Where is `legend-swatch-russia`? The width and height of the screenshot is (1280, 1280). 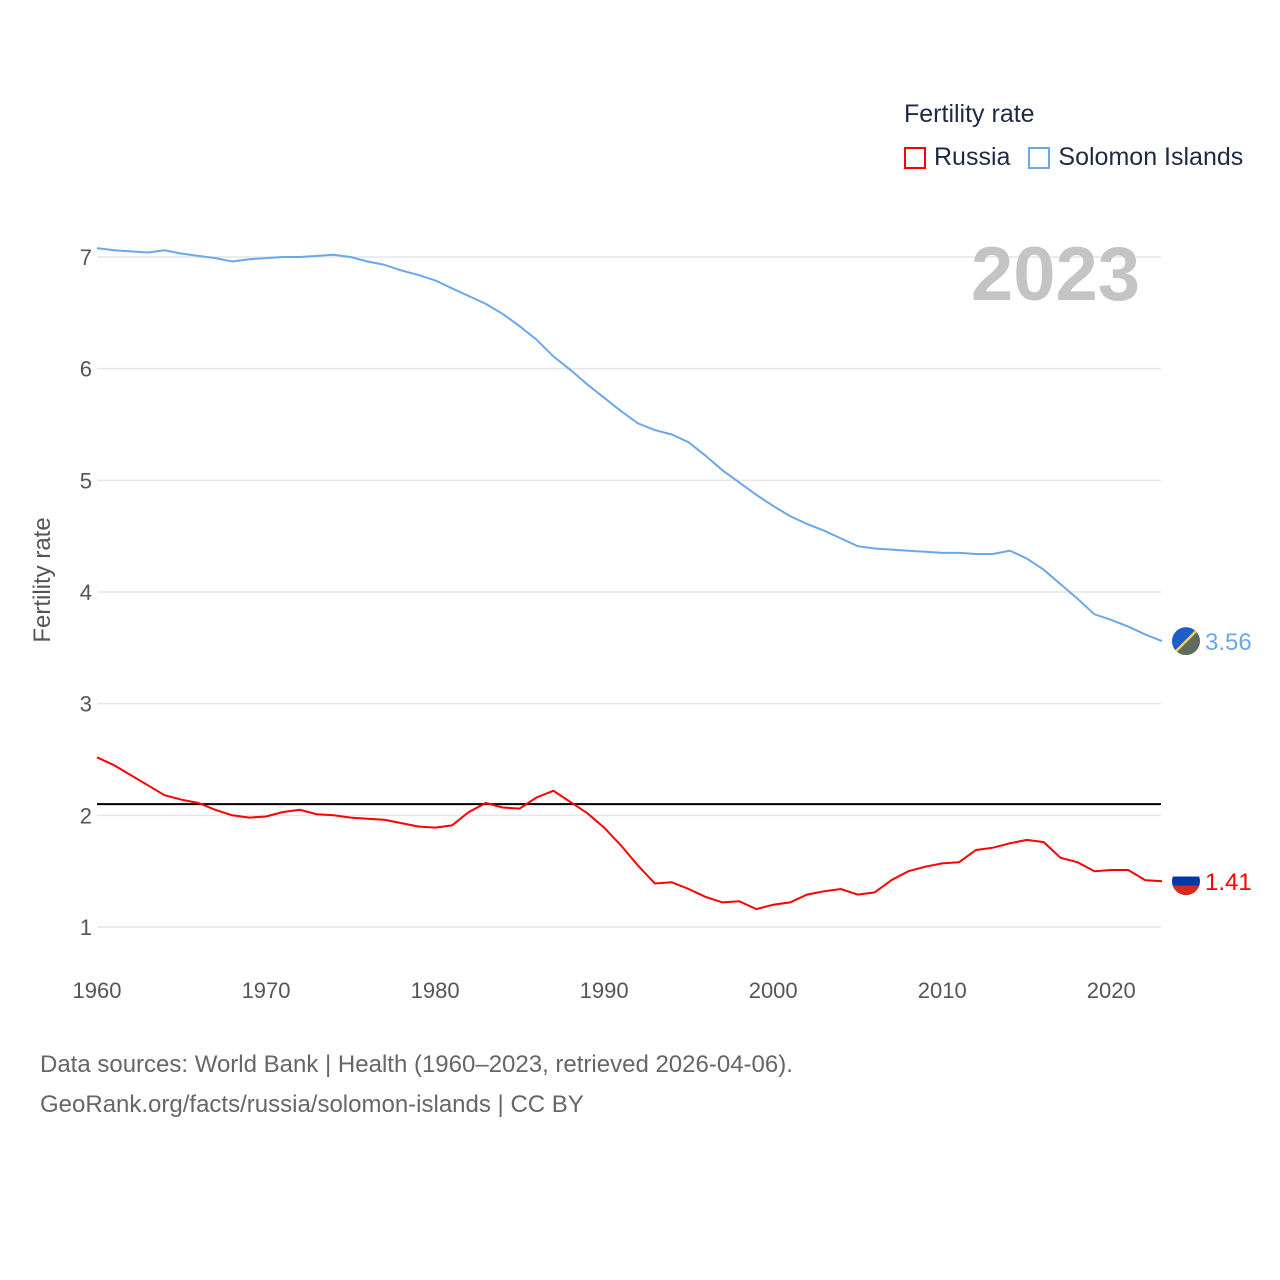
legend-swatch-russia is located at coordinates (915, 157).